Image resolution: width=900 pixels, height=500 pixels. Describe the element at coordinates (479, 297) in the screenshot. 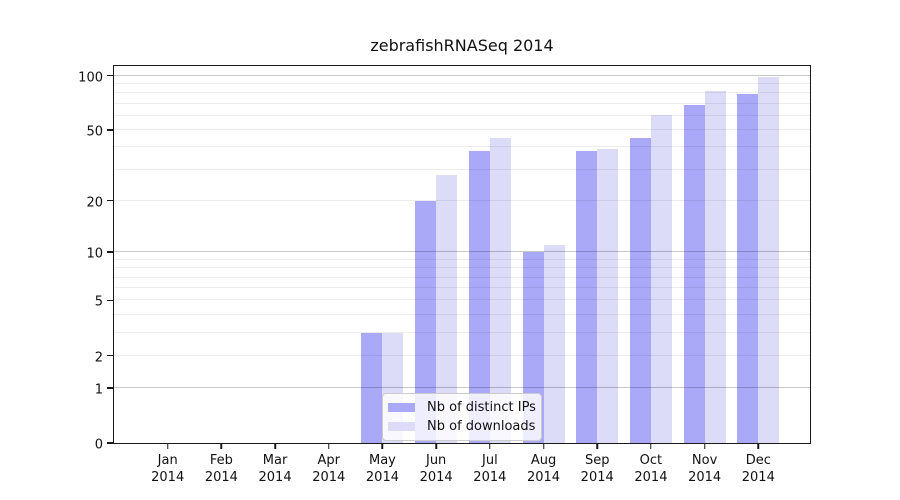

I see `bar-jul-distinct-ips` at that location.